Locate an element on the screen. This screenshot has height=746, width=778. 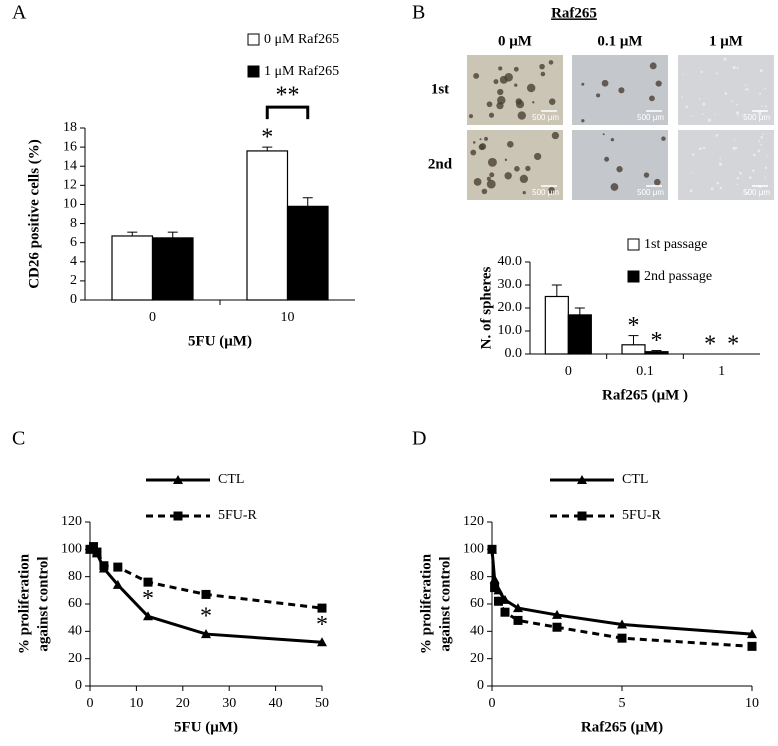
x-axis-label: Raf265 (μM) is located at coordinates (622, 727).